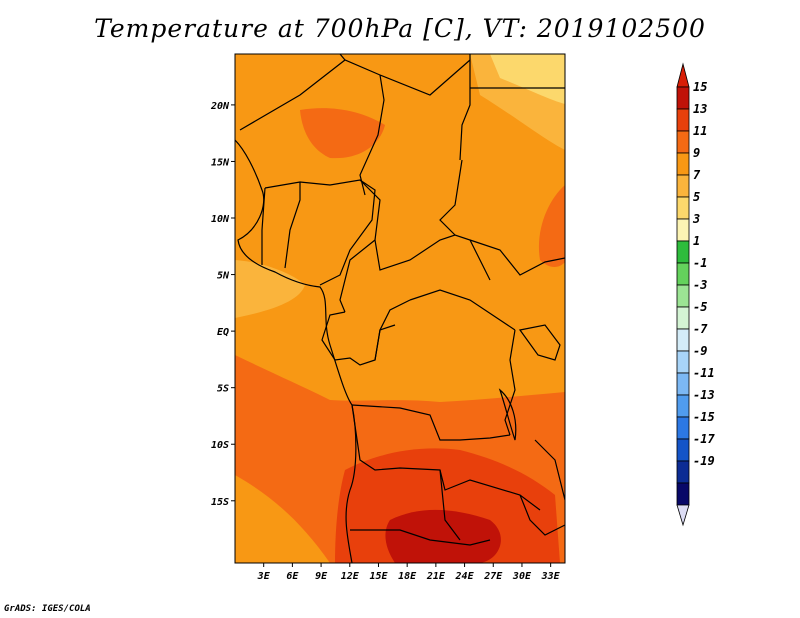 This screenshot has width=800, height=618. I want to click on lat-tick-label: 15N, so click(220, 162).